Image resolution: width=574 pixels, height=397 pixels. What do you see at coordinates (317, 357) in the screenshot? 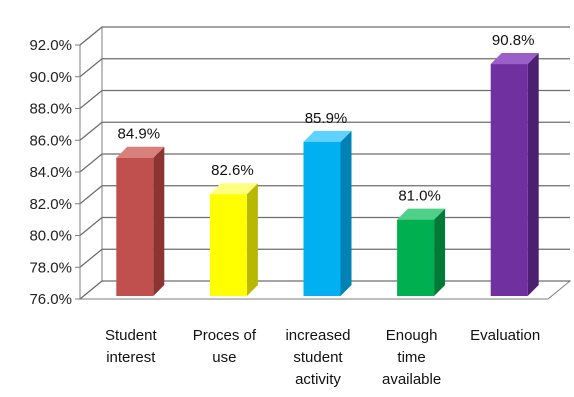
I see `x-tick-label: increased student activity` at bounding box center [317, 357].